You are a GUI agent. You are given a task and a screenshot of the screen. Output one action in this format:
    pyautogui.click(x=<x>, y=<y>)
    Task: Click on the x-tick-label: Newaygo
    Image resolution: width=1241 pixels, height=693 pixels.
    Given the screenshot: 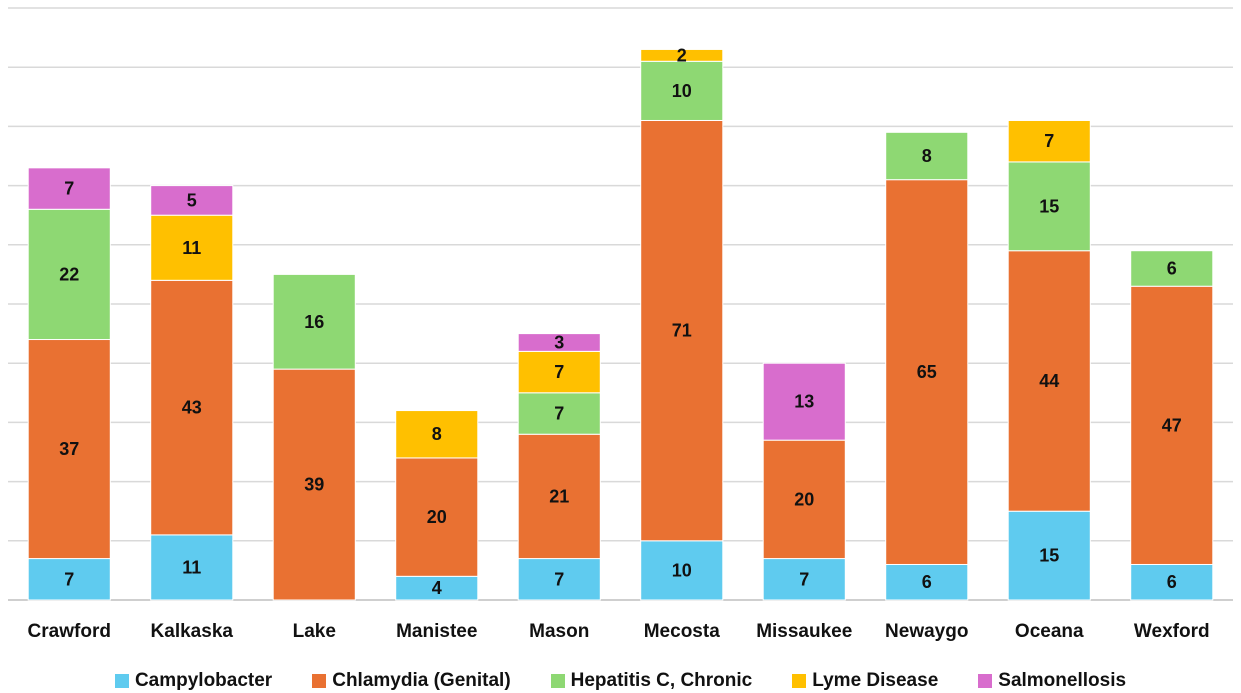 What is the action you would take?
    pyautogui.click(x=926, y=631)
    